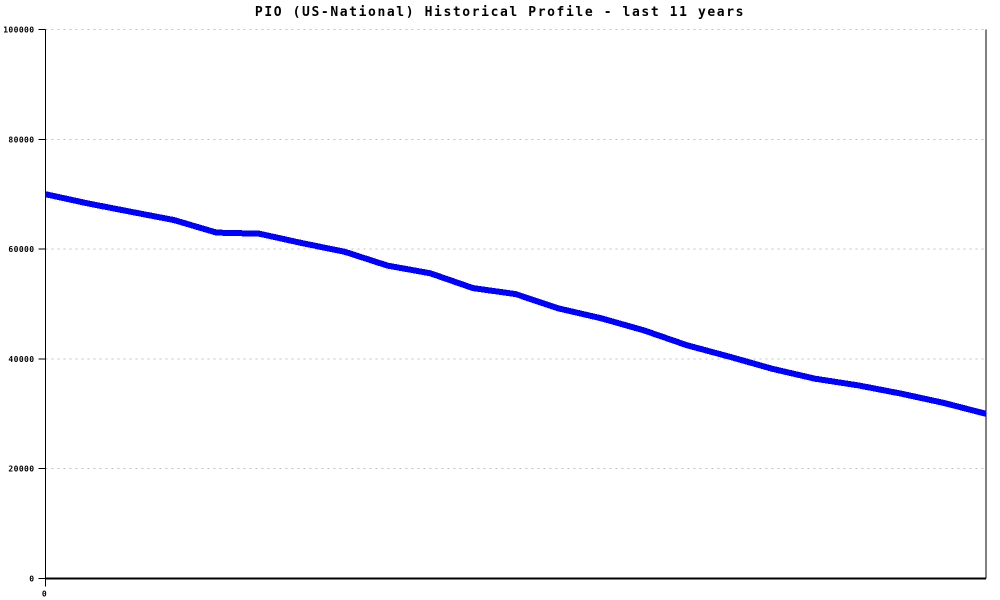  What do you see at coordinates (21, 249) in the screenshot?
I see `y-tick-label: 60000` at bounding box center [21, 249].